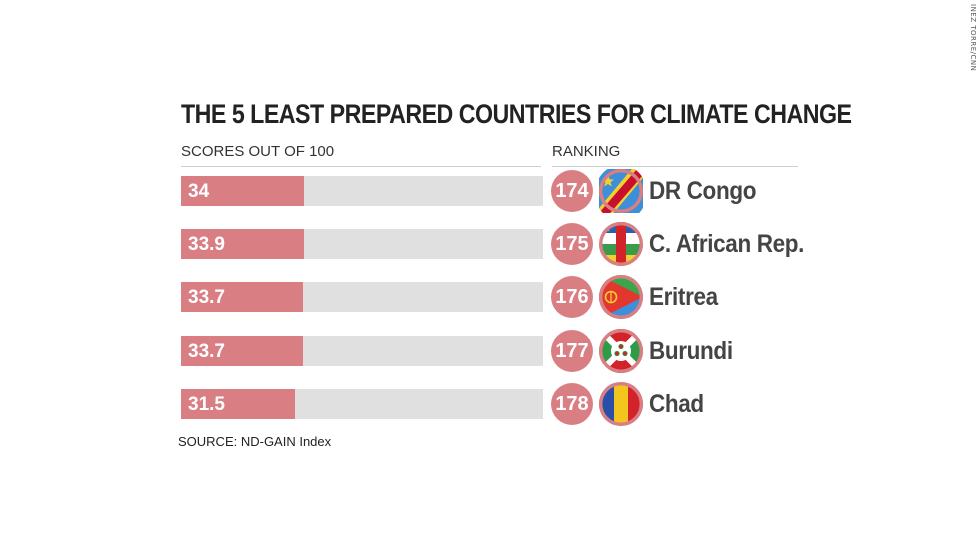 This screenshot has width=980, height=552. What do you see at coordinates (703, 191) in the screenshot?
I see `country-name: DR Congo` at bounding box center [703, 191].